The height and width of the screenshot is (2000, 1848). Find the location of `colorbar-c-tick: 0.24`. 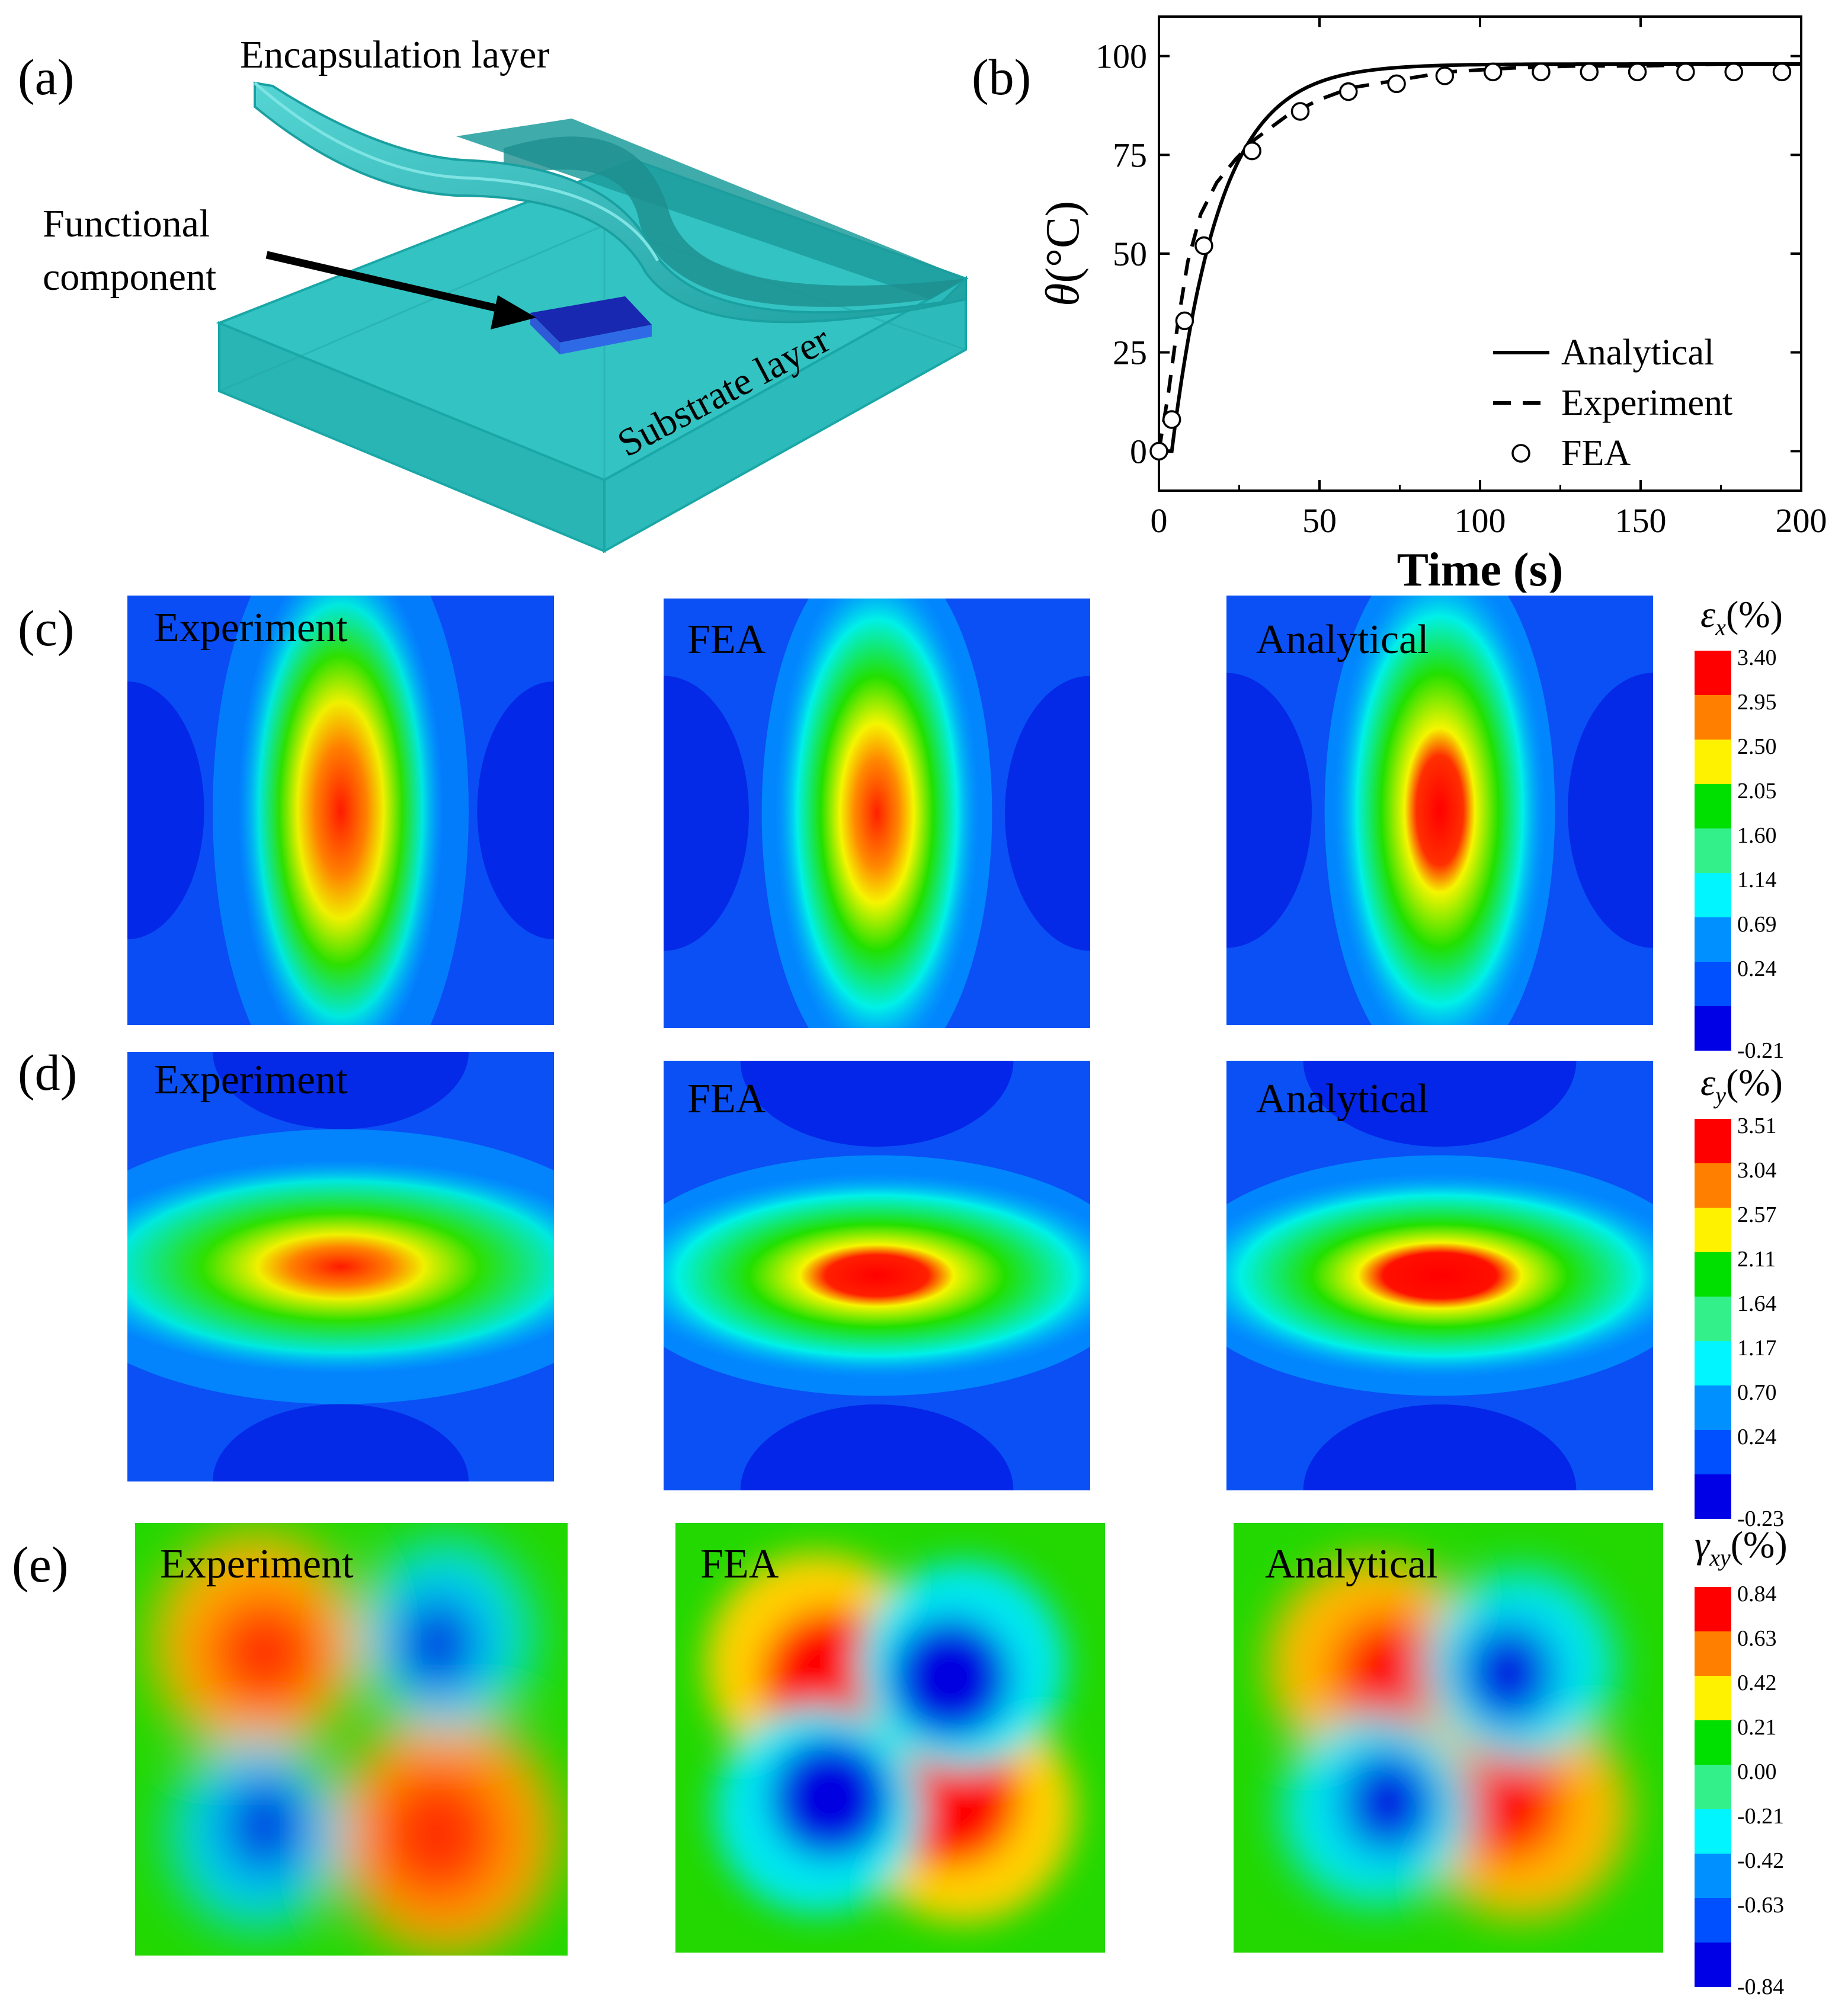

colorbar-c-tick: 0.24 is located at coordinates (1757, 968).